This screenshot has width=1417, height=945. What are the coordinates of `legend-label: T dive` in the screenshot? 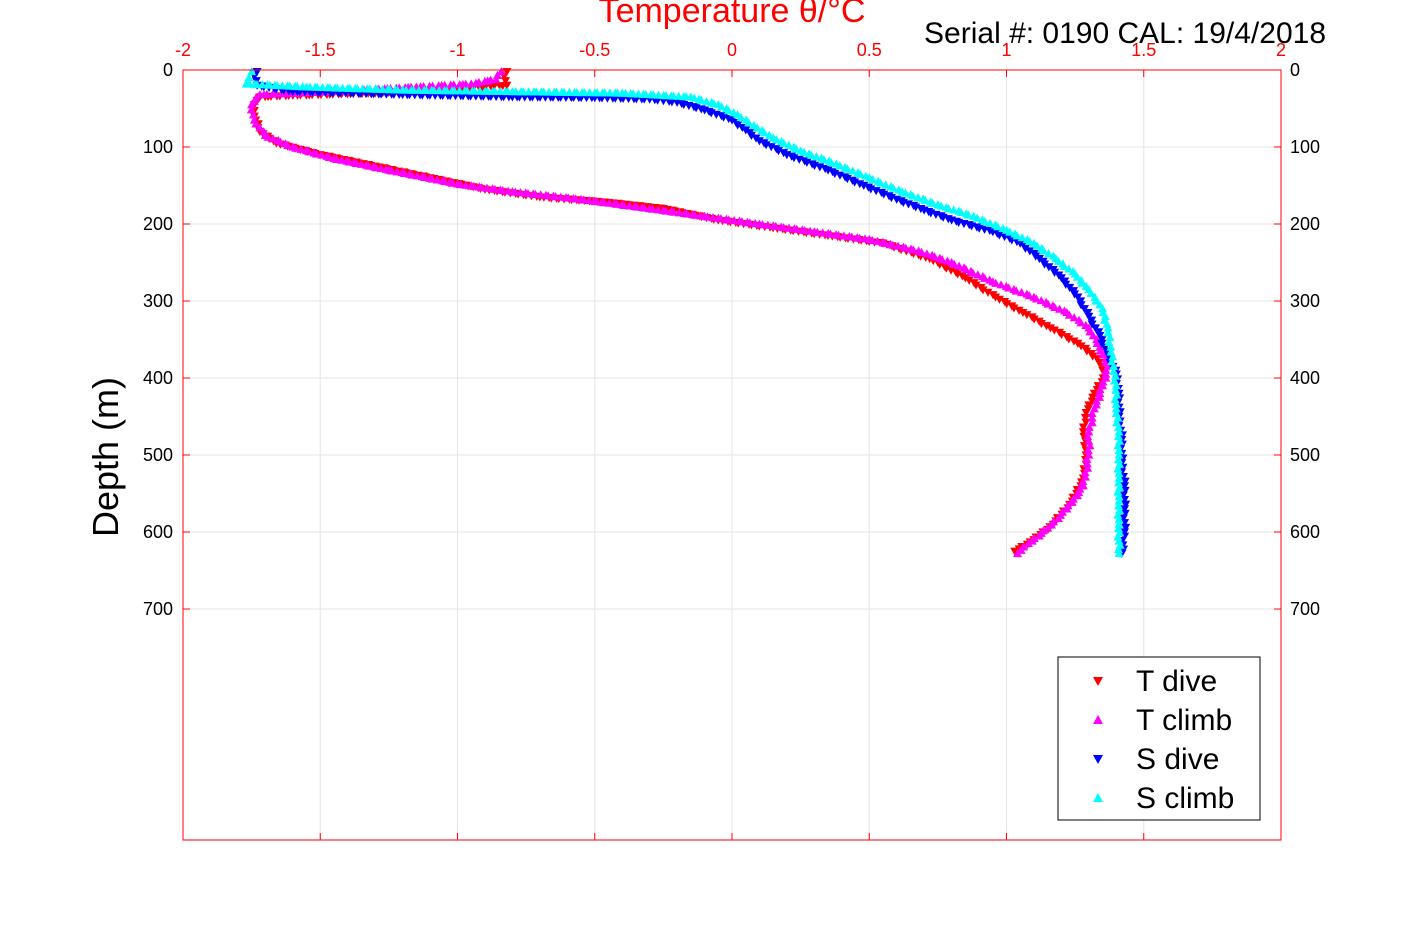 It's located at (1176, 681).